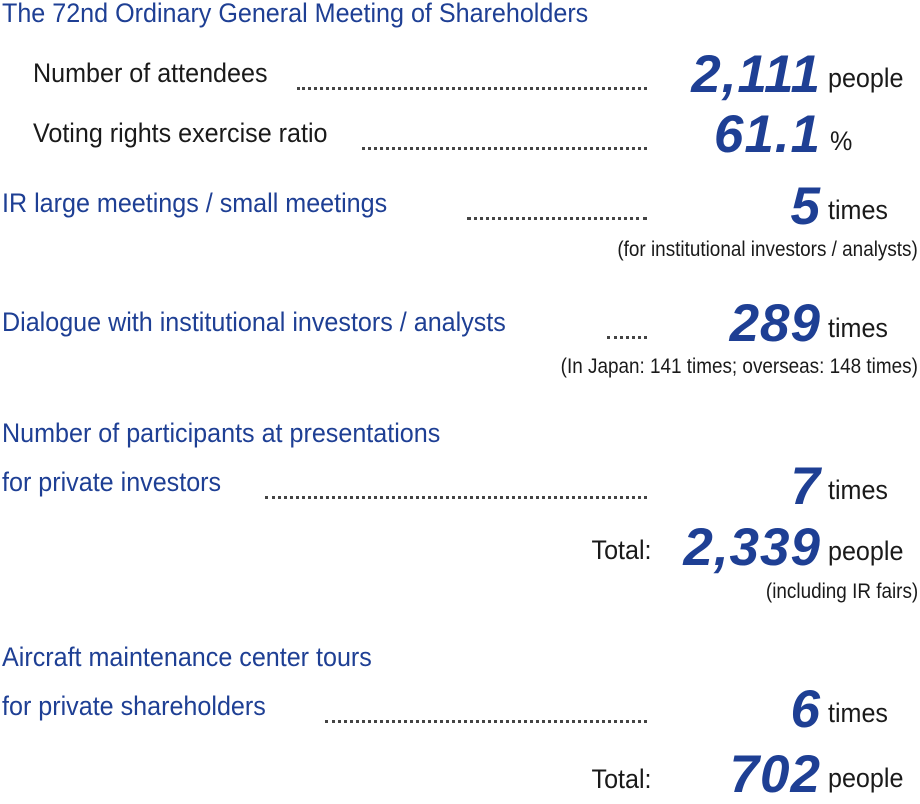  What do you see at coordinates (866, 551) in the screenshot?
I see `presentations-total-unit: people` at bounding box center [866, 551].